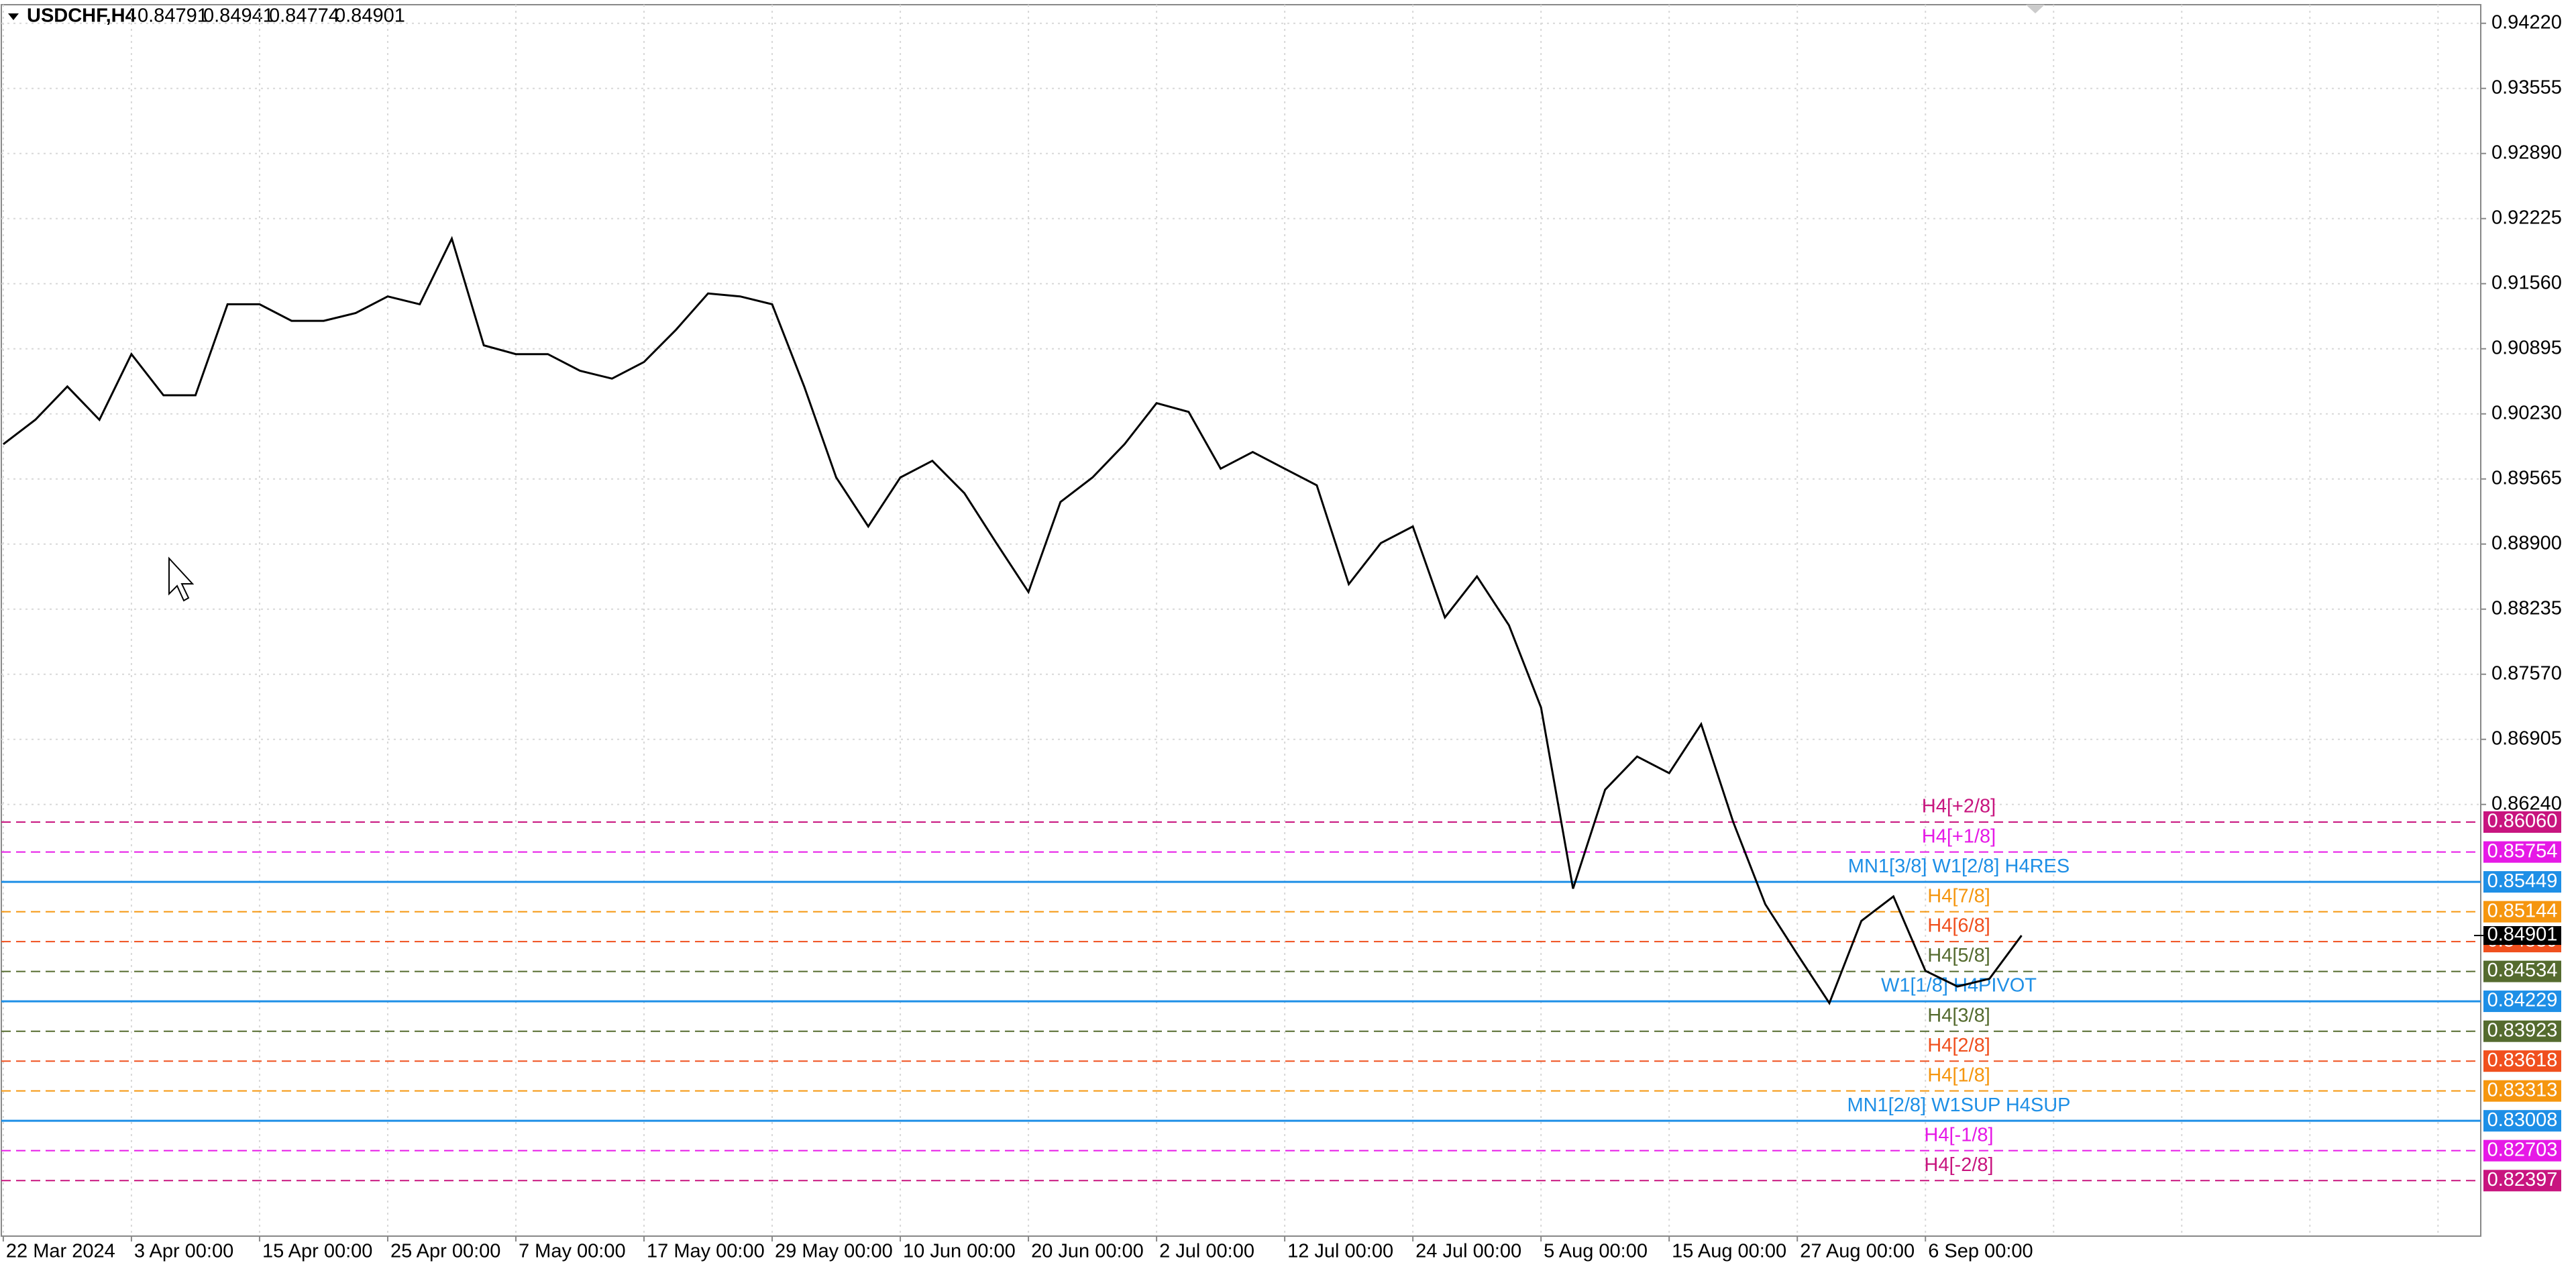  Describe the element at coordinates (2526, 412) in the screenshot. I see `y-tick-label: 0.90230` at that location.